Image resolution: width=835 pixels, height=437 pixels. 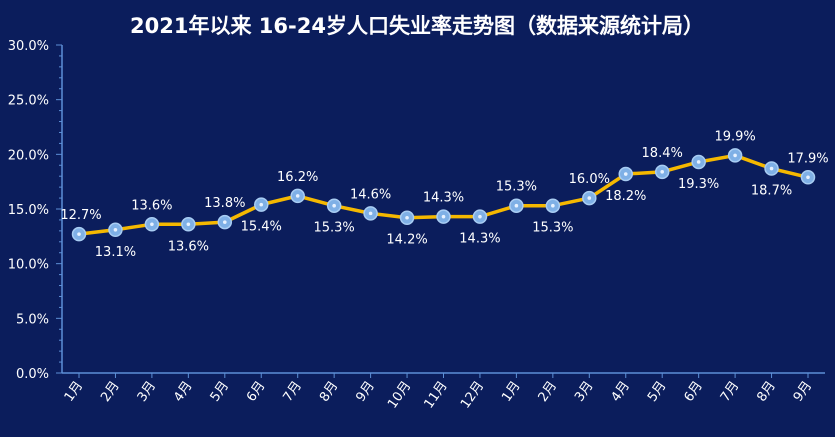 What do you see at coordinates (771, 191) in the screenshot?
I see `data-label: 18.7%` at bounding box center [771, 191].